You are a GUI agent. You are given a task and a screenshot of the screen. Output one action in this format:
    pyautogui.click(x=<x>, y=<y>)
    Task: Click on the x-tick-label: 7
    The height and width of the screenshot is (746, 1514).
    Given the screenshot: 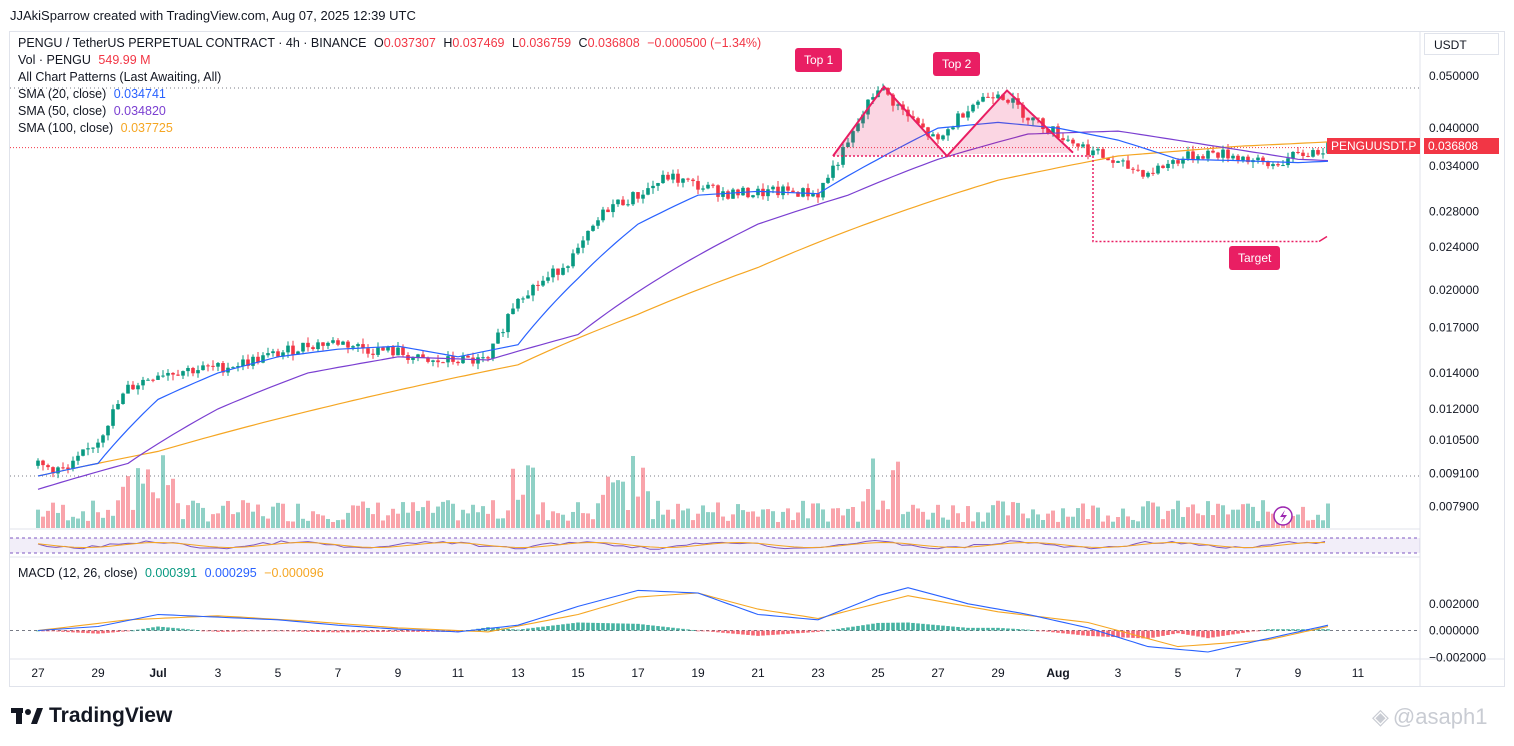 What is the action you would take?
    pyautogui.click(x=1238, y=673)
    